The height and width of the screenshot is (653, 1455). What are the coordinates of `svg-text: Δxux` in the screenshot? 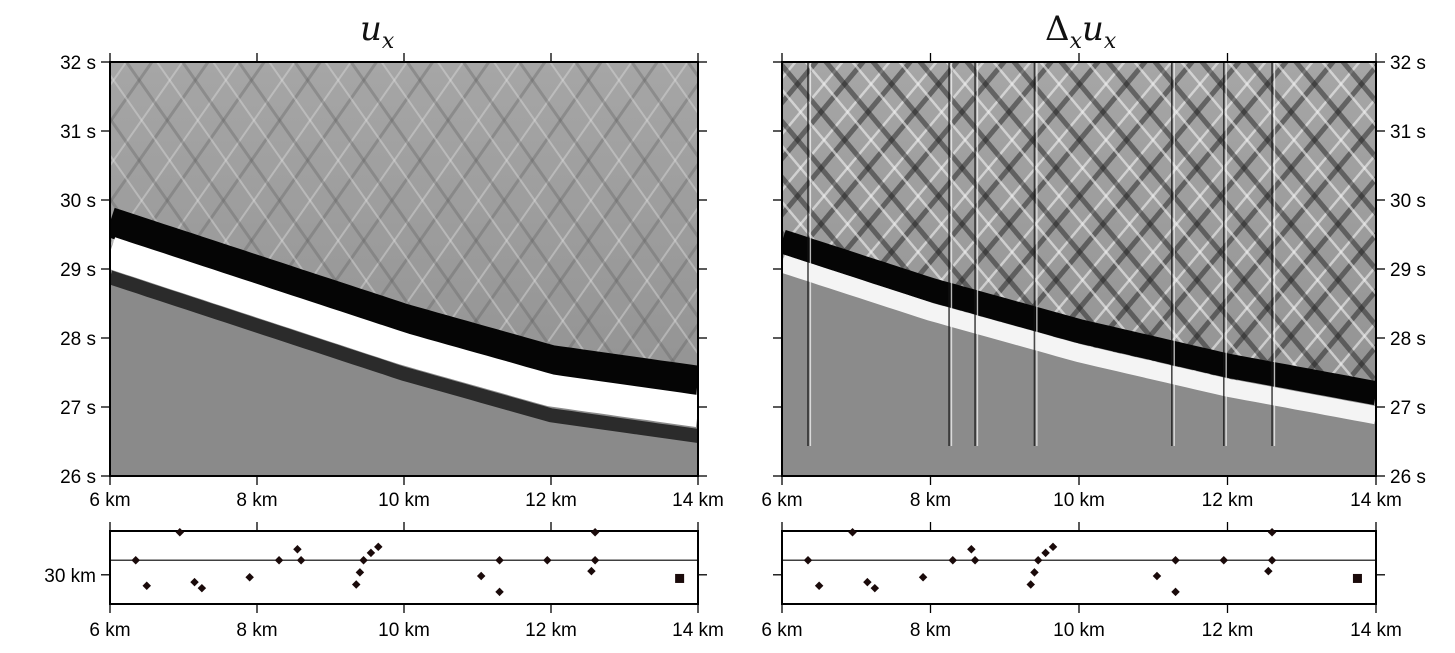 It's located at (1081, 31).